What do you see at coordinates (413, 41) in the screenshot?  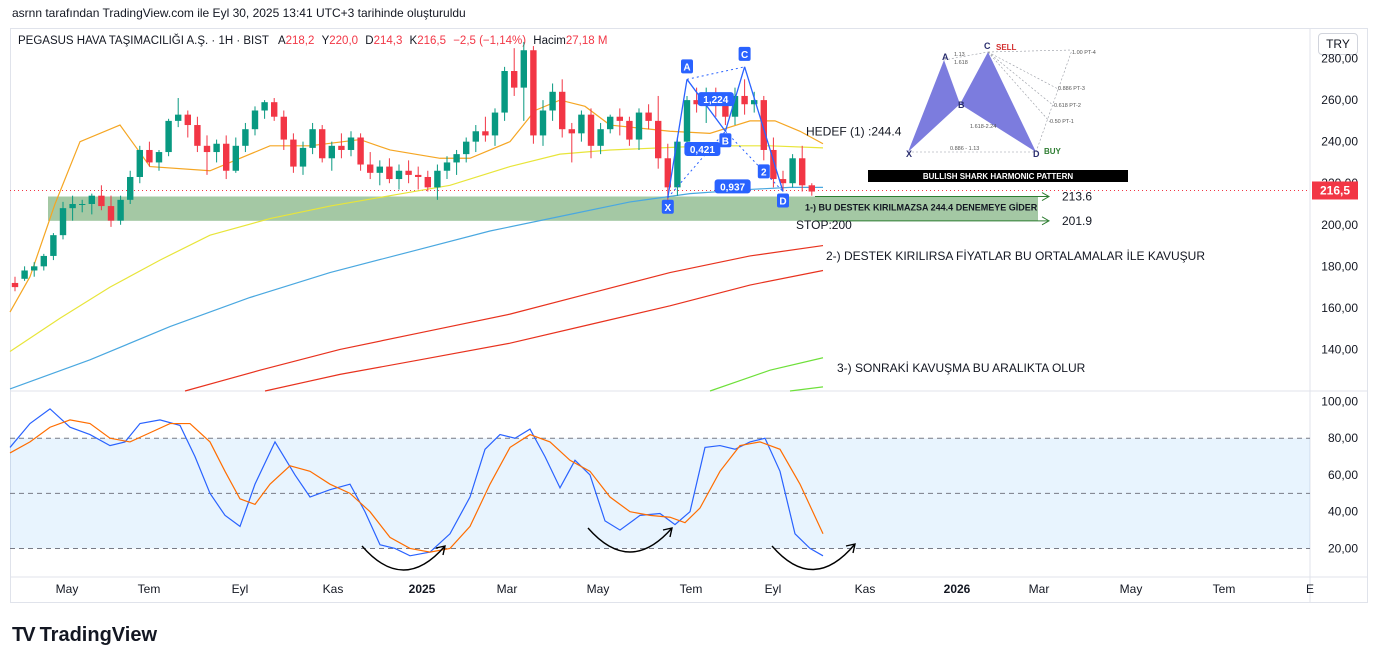 I see `close-label: K` at bounding box center [413, 41].